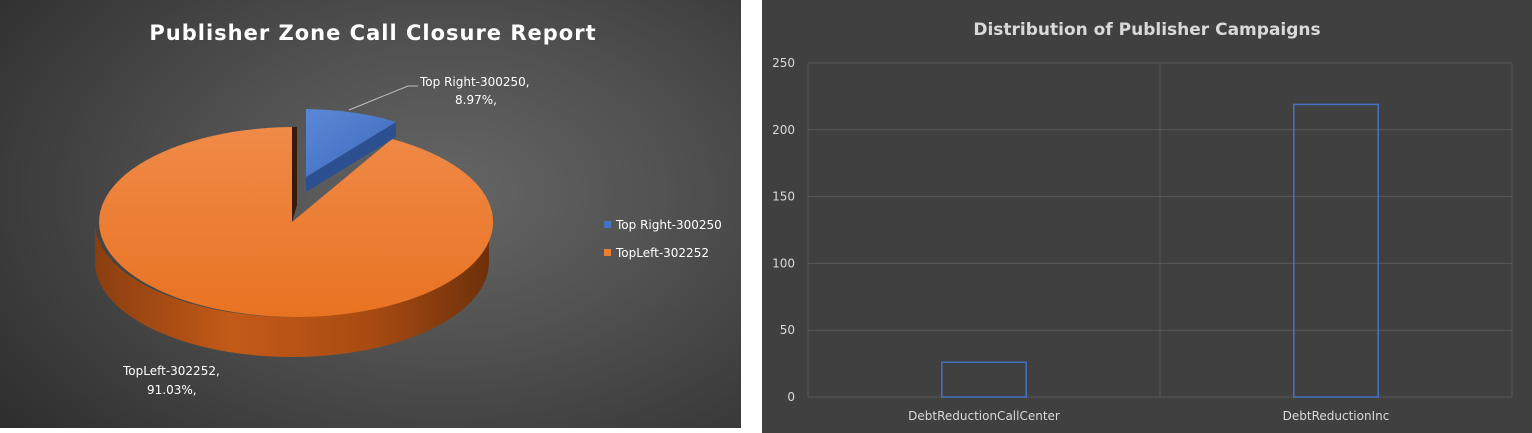  Describe the element at coordinates (668, 225) in the screenshot. I see `legend-label-topright: Top Right-300250` at that location.